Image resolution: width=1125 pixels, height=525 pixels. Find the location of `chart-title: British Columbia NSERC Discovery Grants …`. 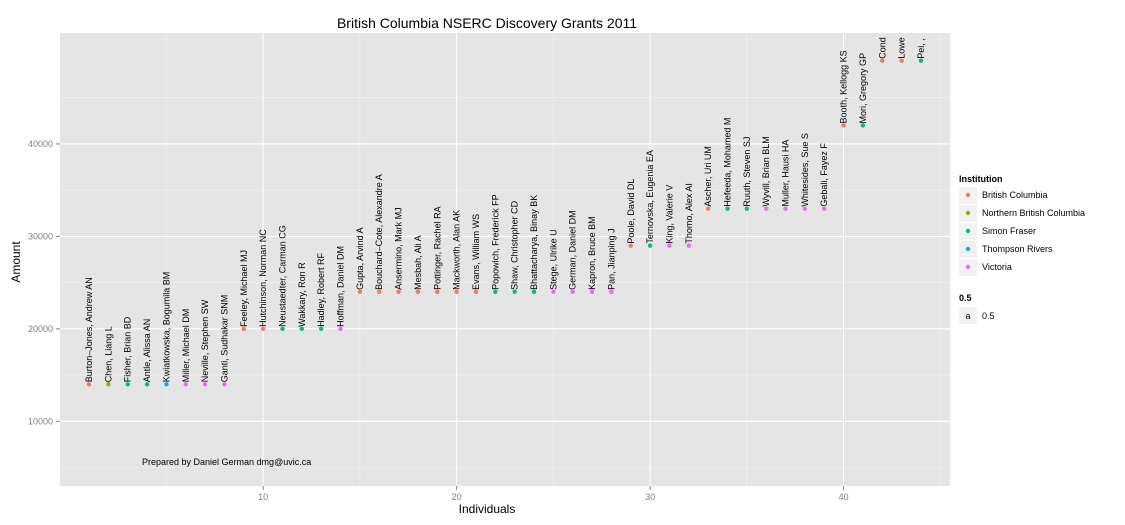

chart-title: British Columbia NSERC Discovery Grants … is located at coordinates (487, 23).